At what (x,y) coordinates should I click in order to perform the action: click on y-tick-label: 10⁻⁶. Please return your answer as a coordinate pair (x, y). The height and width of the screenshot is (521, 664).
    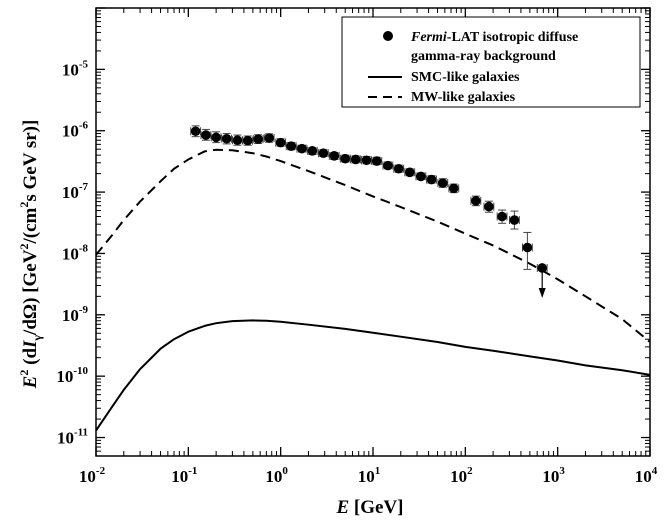
    Looking at the image, I should click on (75, 130).